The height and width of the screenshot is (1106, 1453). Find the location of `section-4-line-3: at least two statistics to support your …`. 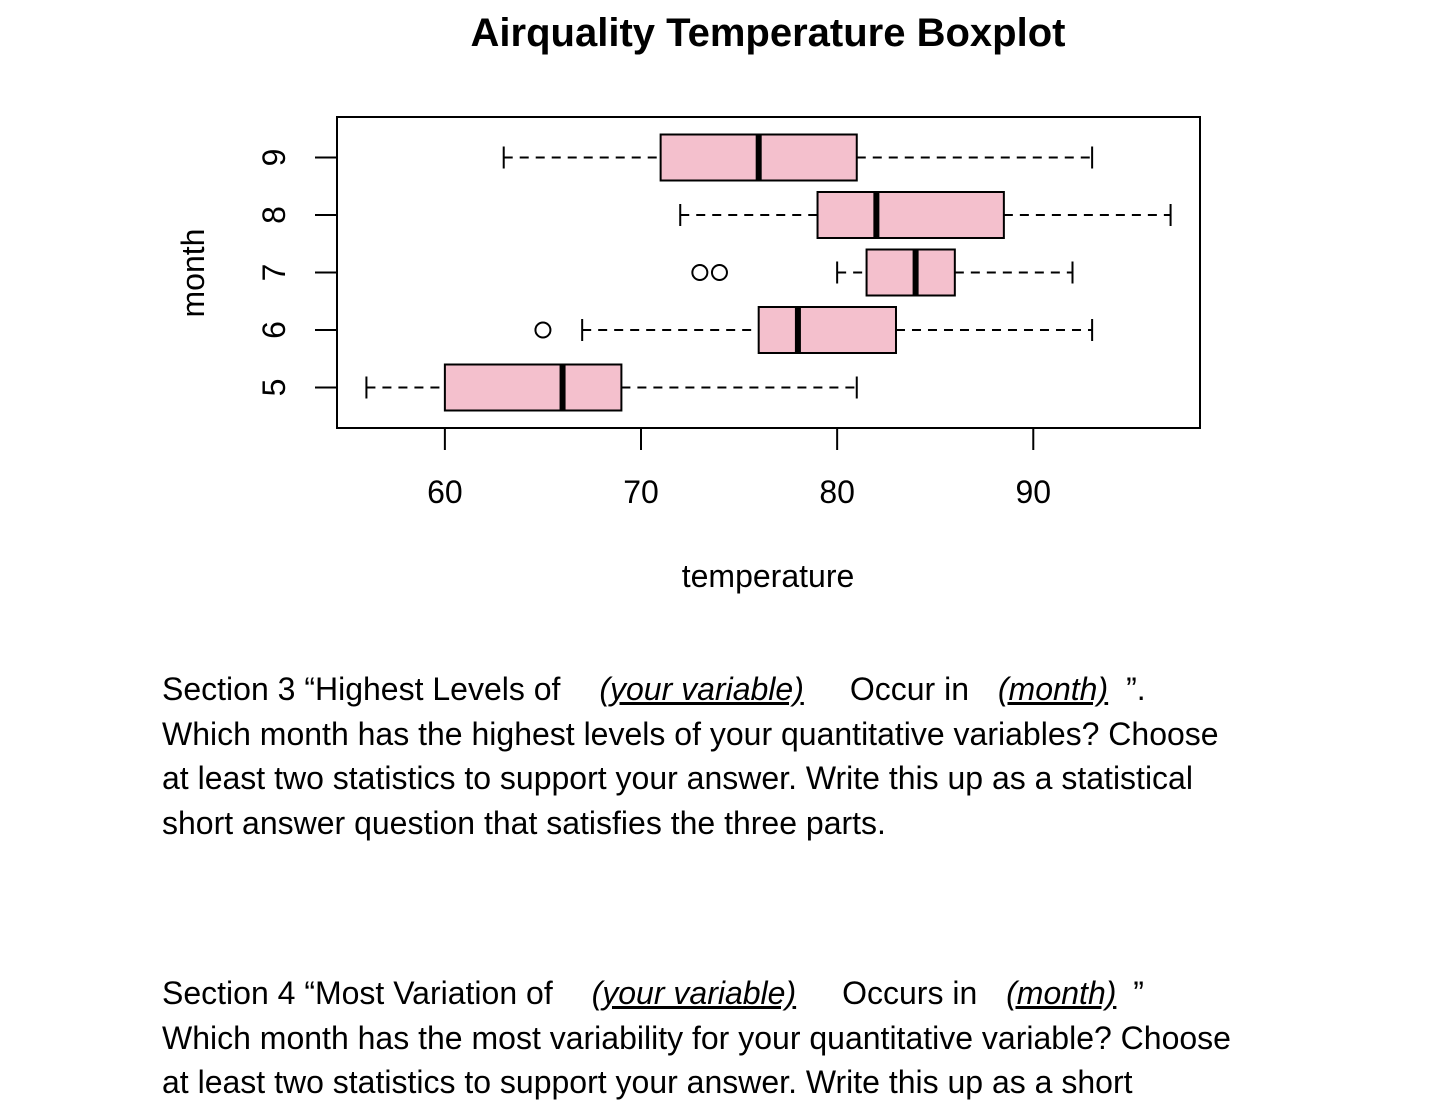

section-4-line-3: at least two statistics to support your … is located at coordinates (647, 1082).